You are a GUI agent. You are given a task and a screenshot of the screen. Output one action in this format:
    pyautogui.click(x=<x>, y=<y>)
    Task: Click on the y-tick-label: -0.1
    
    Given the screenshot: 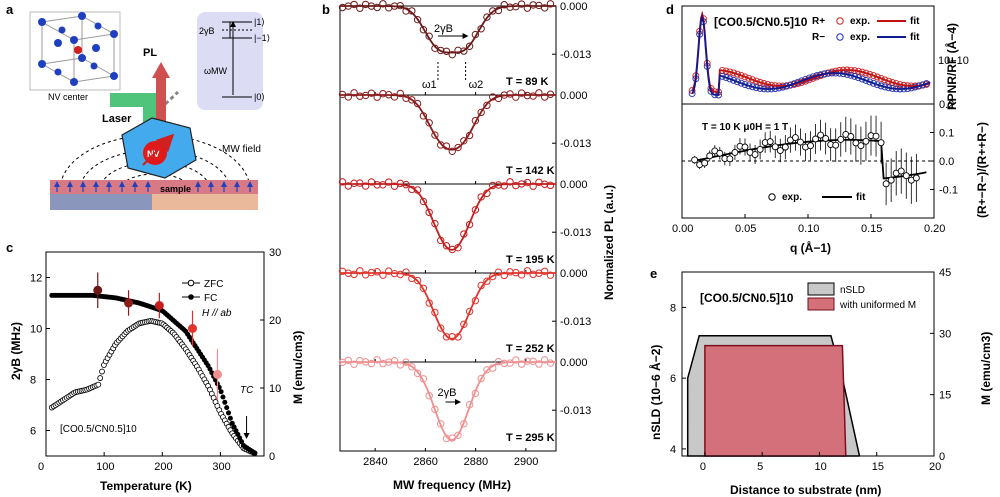 What is the action you would take?
    pyautogui.click(x=948, y=191)
    